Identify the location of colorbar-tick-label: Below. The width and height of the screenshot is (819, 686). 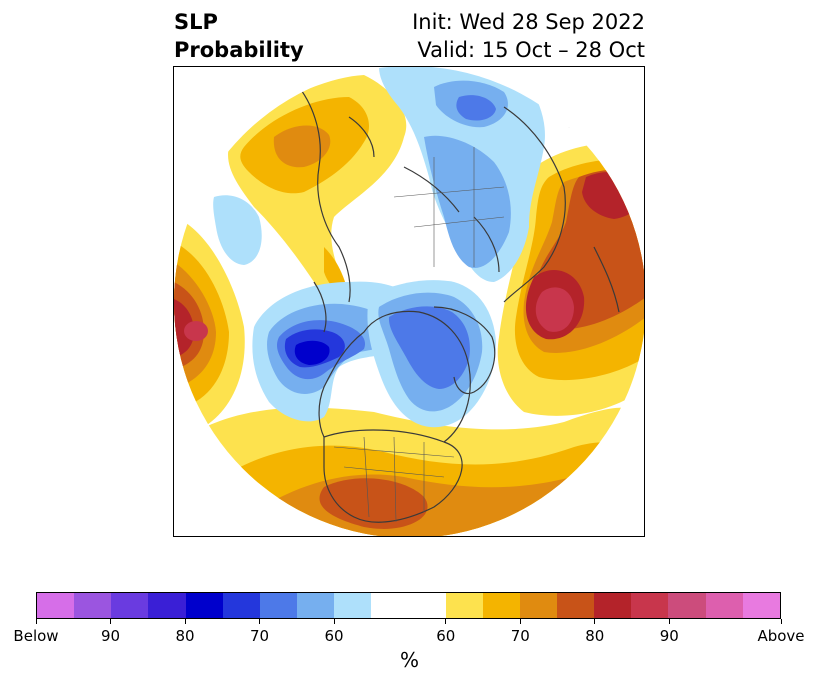
(36, 636).